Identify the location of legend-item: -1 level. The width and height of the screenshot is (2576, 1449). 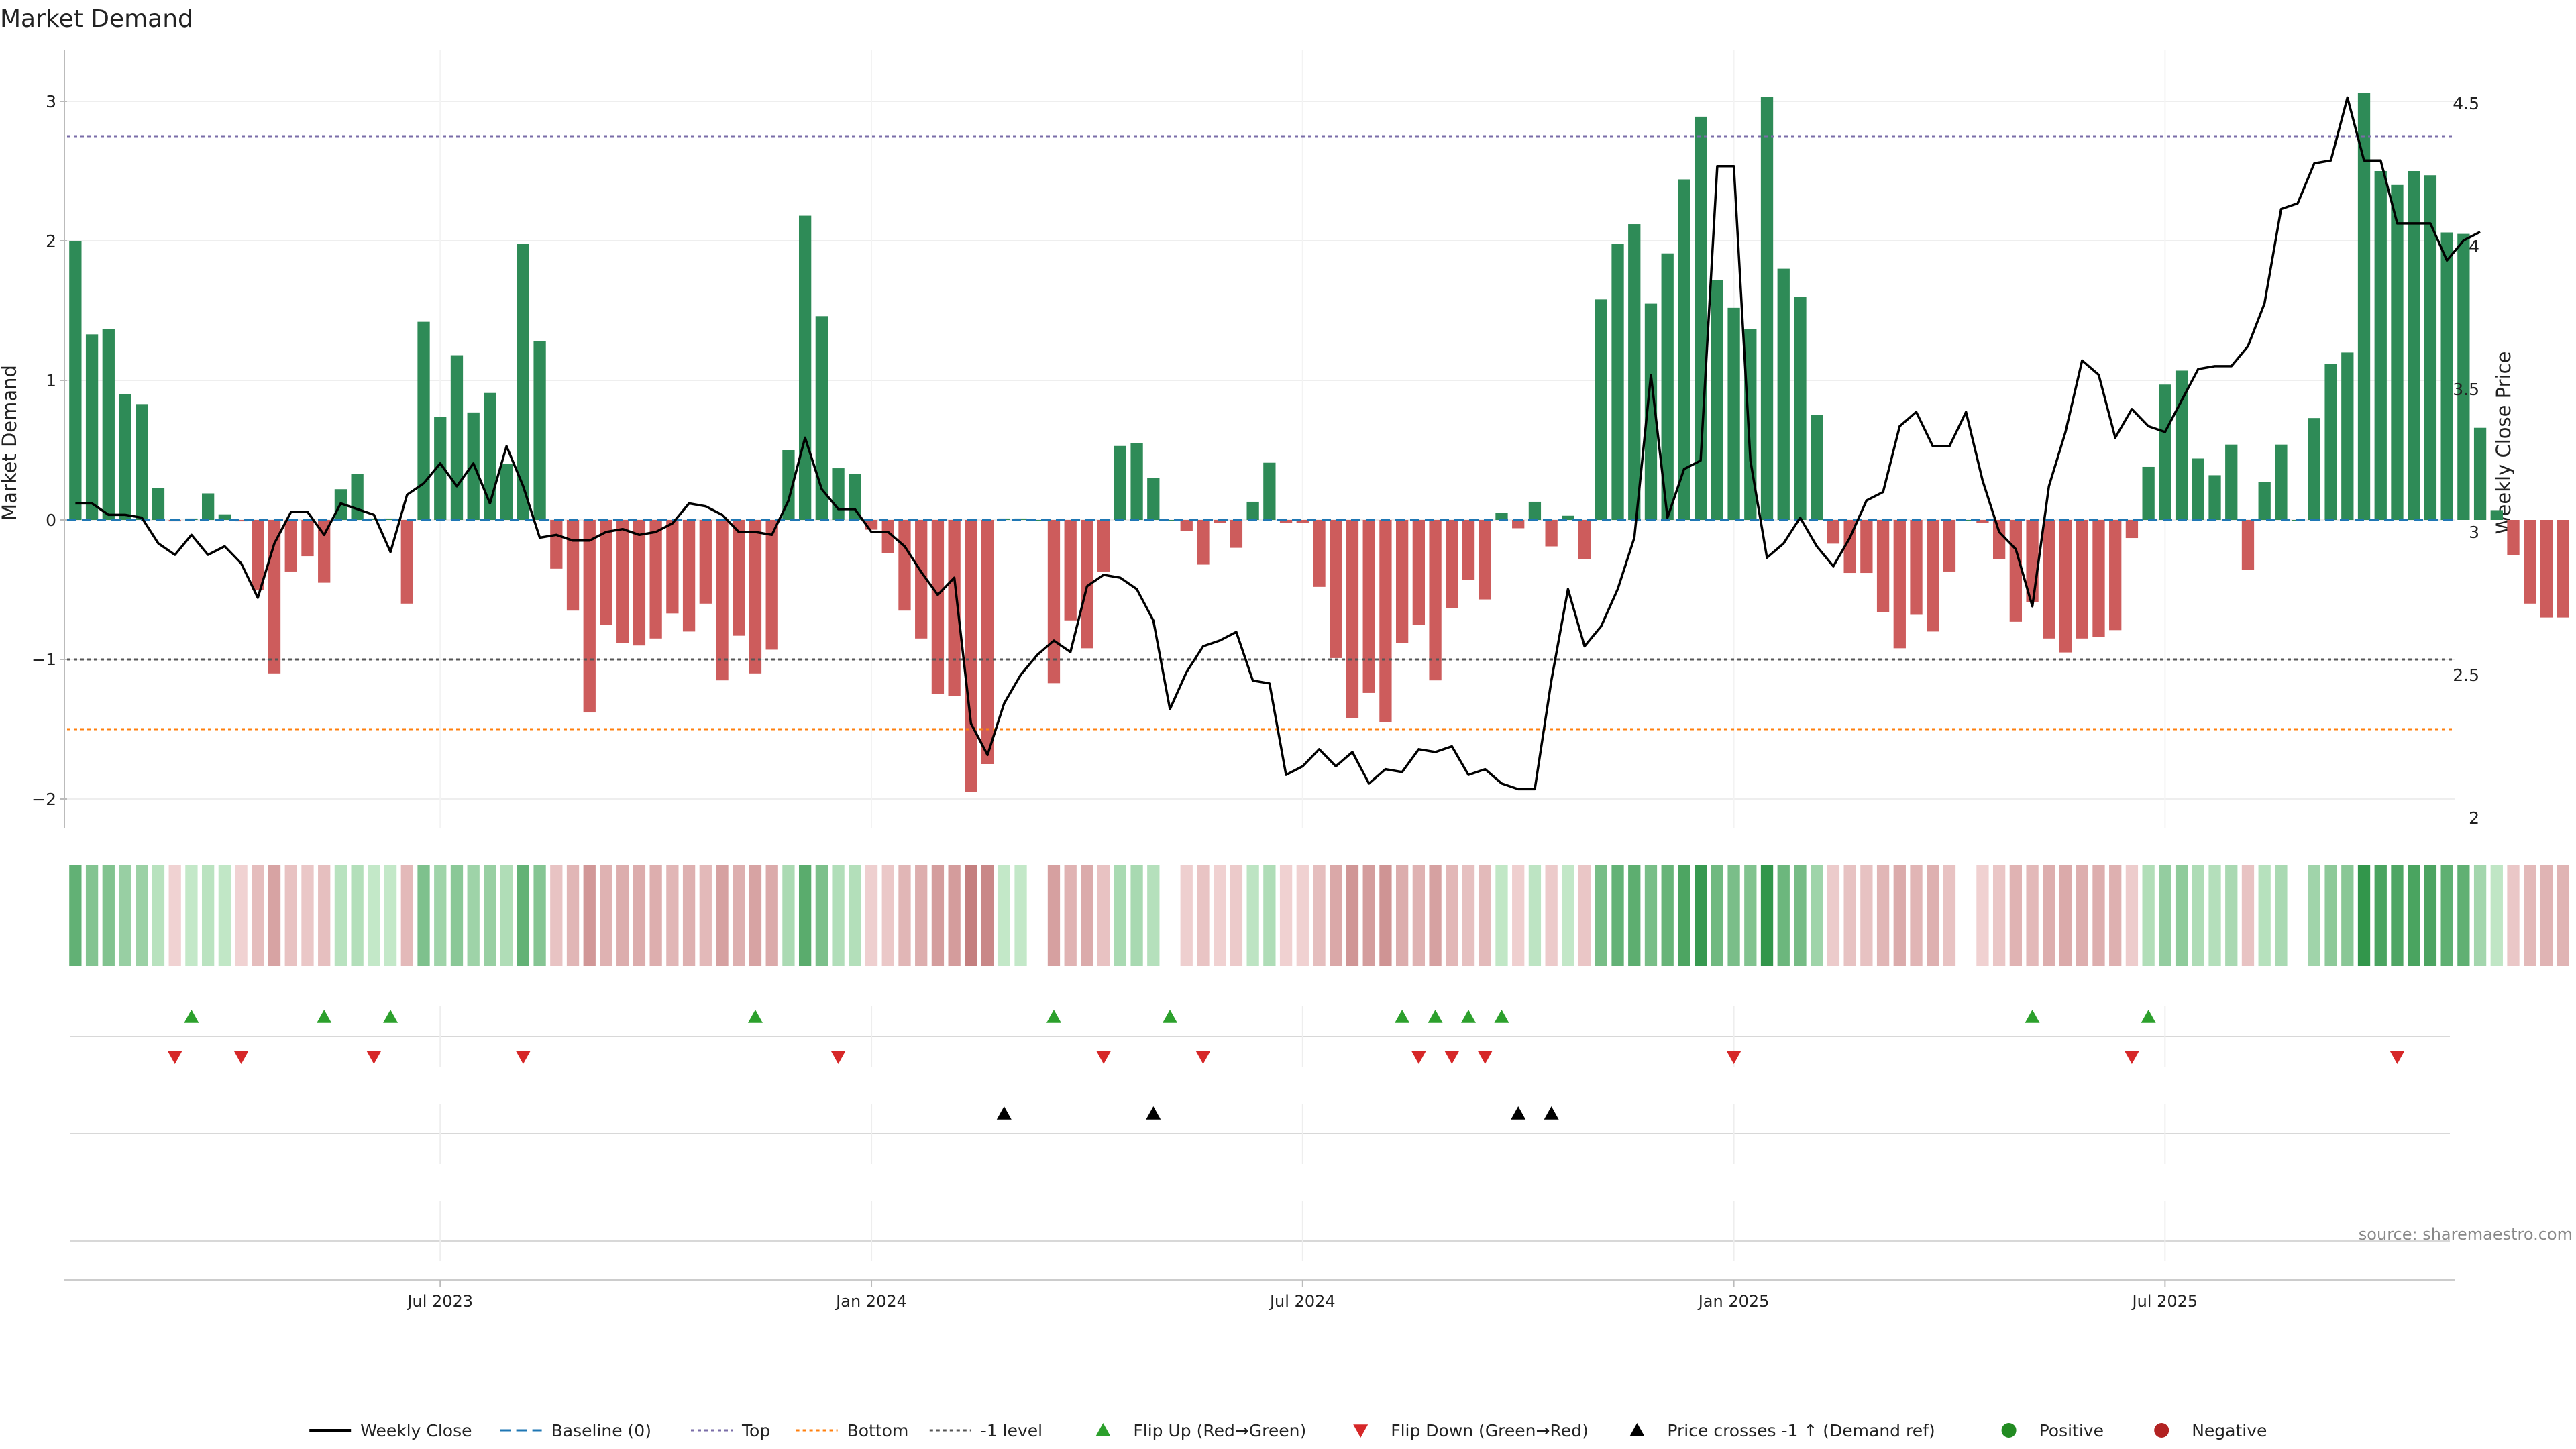
(985, 1430).